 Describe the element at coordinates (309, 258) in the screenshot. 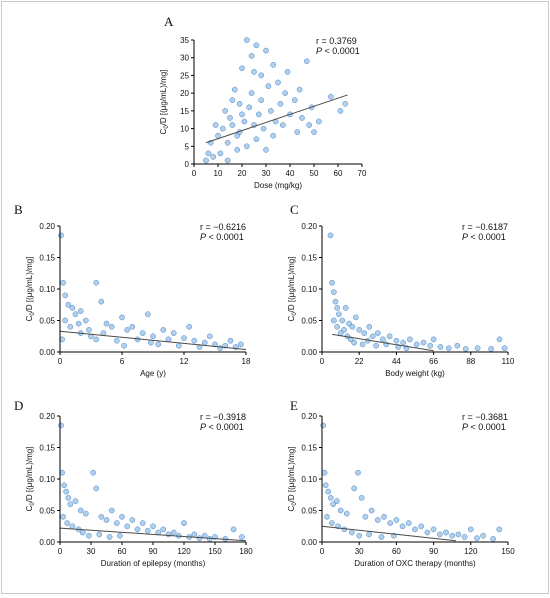

I see `y-tick-label: 0.15` at that location.